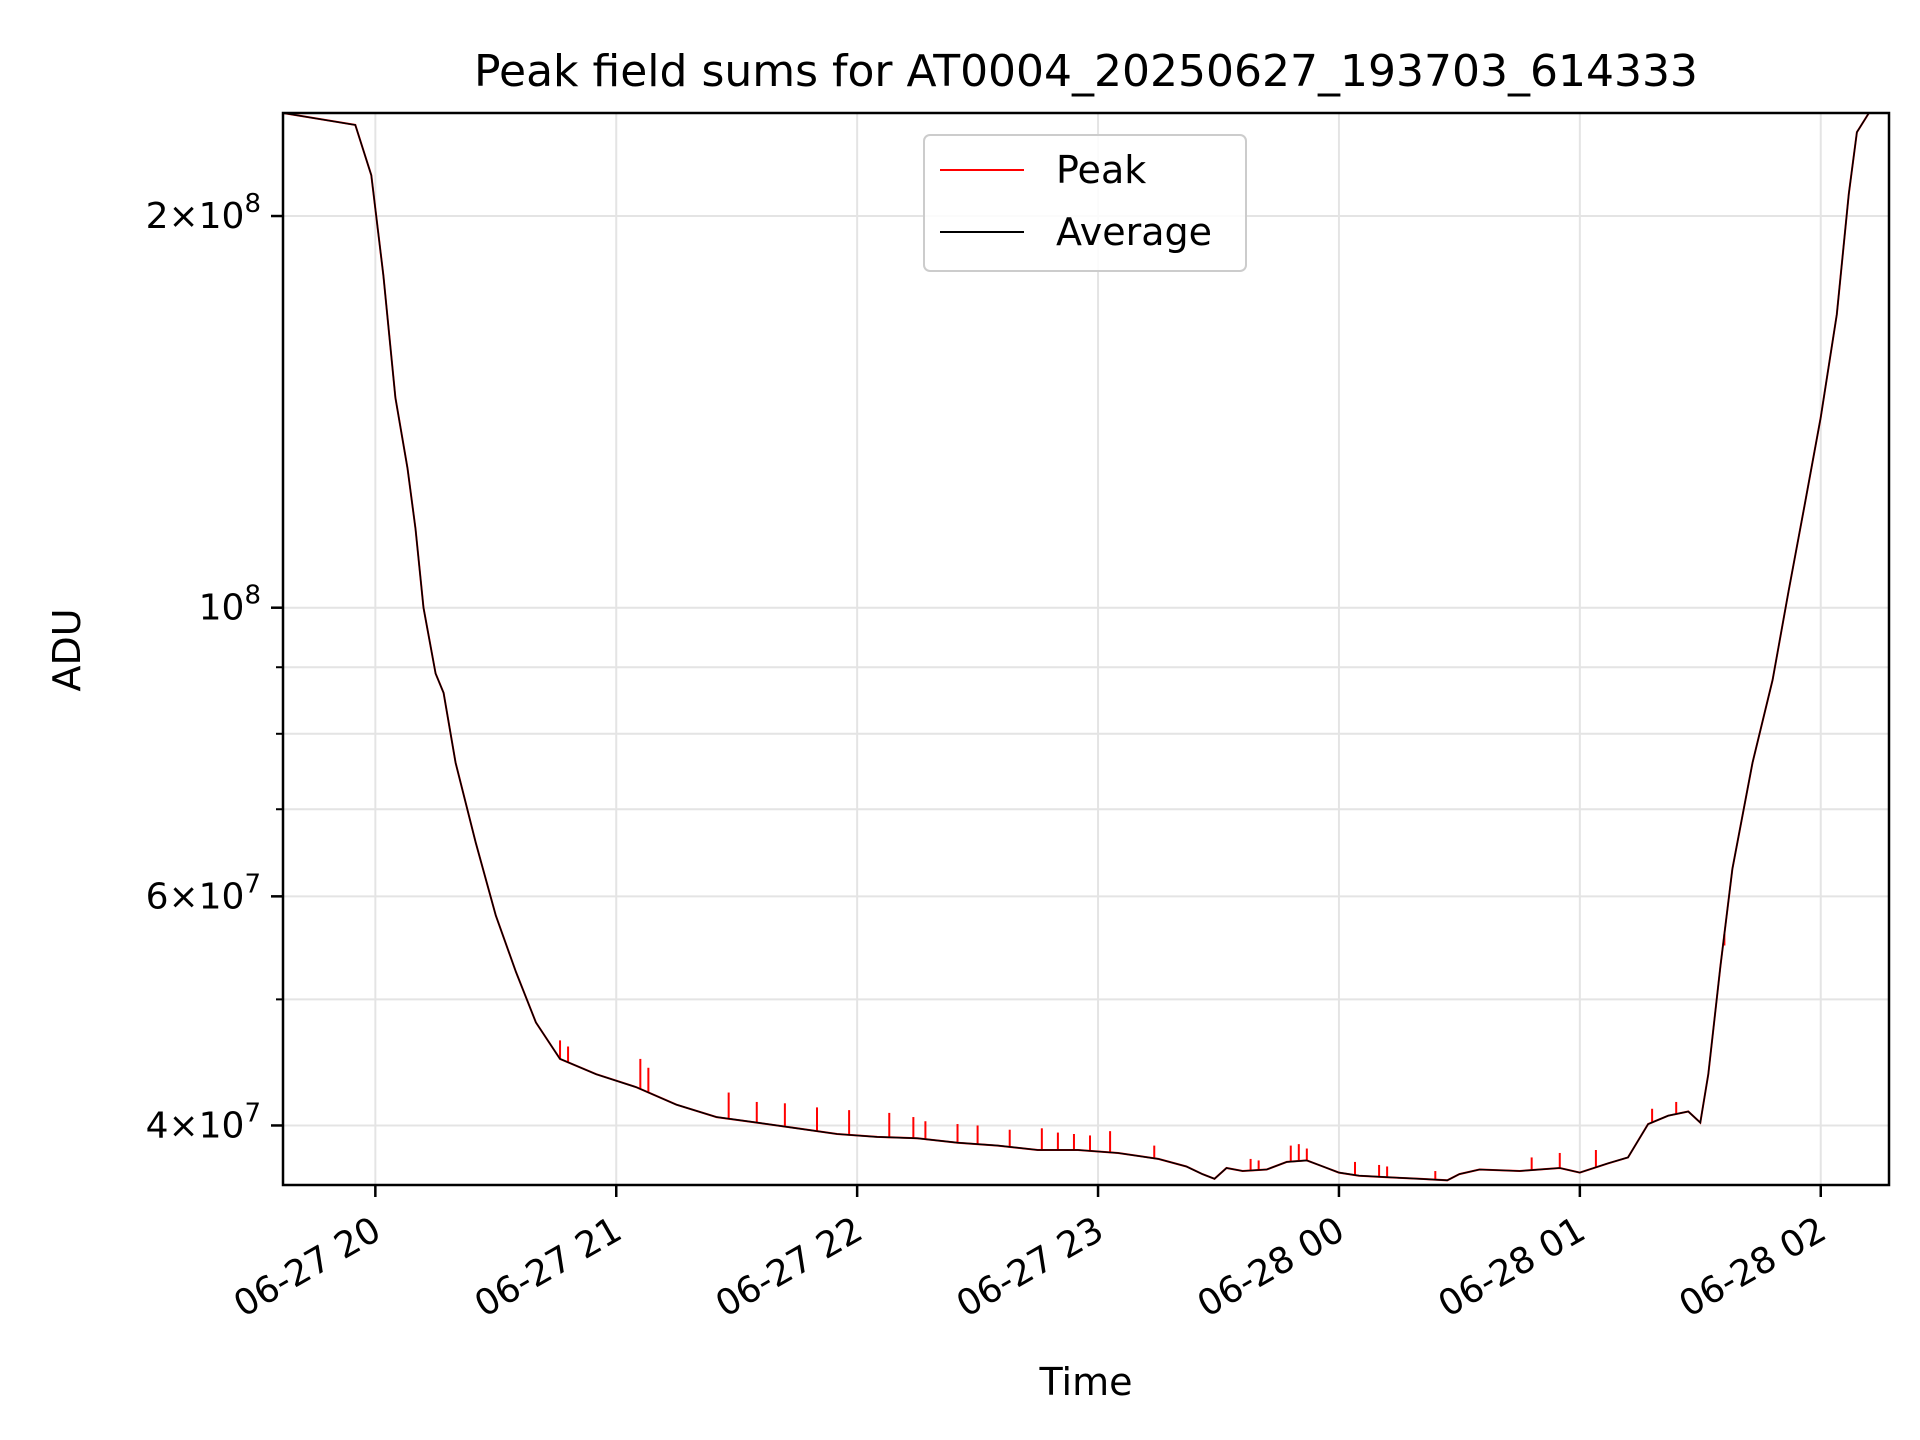 This screenshot has width=1920, height=1440. I want to click on legend-average-label: Average, so click(1134, 232).